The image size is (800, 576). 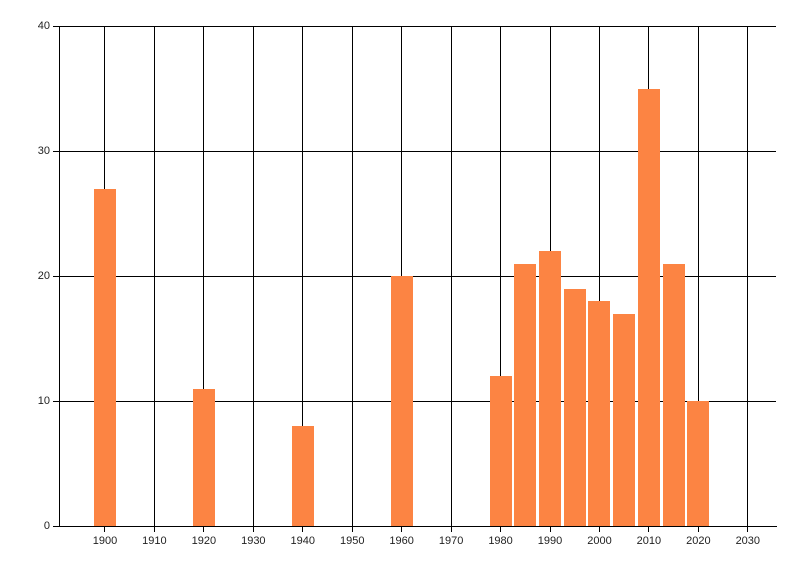 What do you see at coordinates (698, 541) in the screenshot?
I see `x-tick-label: 2020` at bounding box center [698, 541].